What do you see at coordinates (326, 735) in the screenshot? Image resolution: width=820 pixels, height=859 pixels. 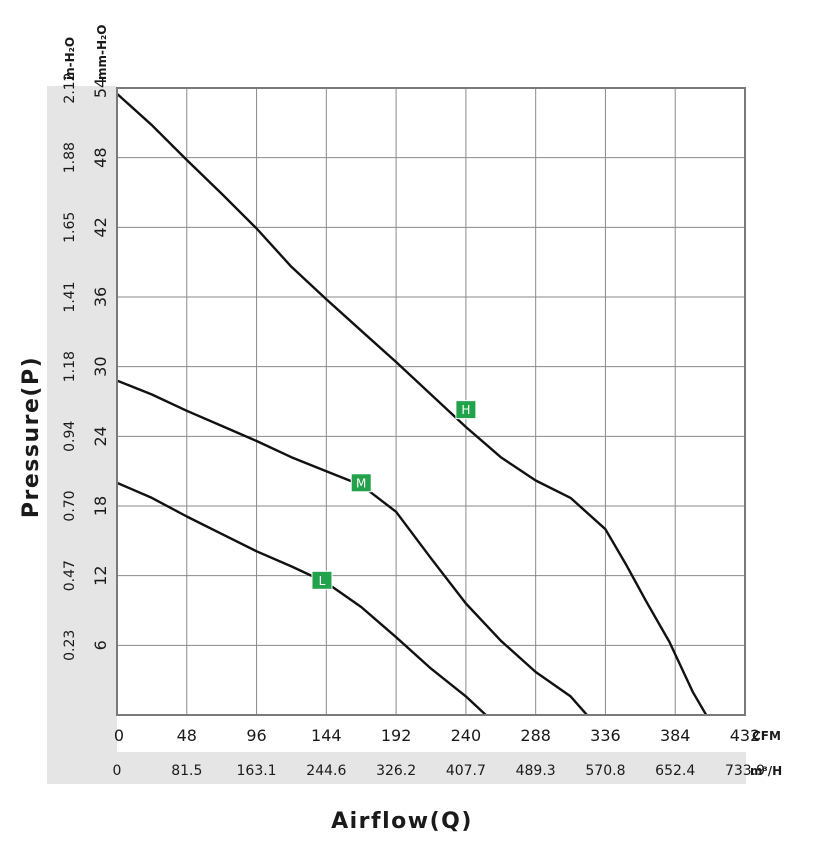 I see `x-tick-label: 144` at bounding box center [326, 735].